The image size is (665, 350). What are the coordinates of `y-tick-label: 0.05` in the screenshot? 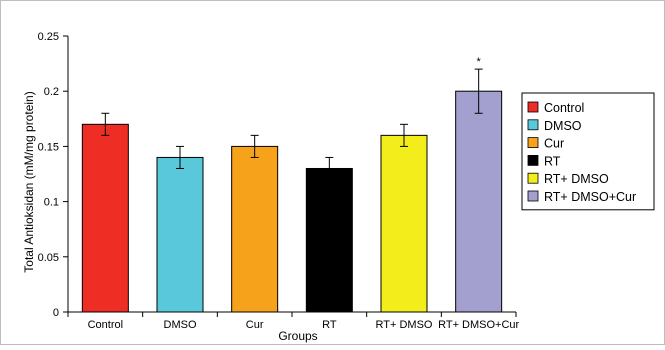 It's located at (48, 258).